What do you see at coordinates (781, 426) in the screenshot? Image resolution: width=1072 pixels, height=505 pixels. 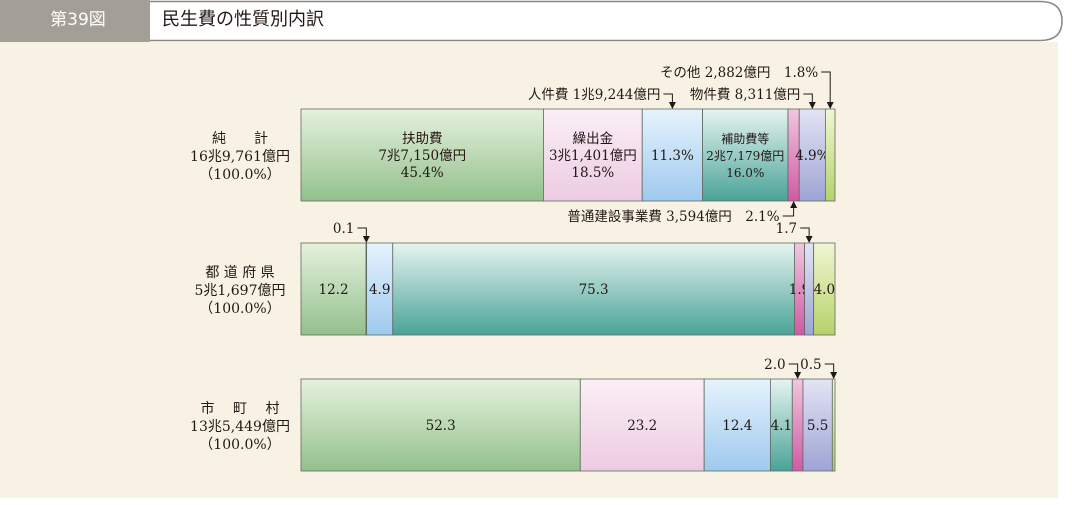 I see `segment-label: 4.1` at bounding box center [781, 426].